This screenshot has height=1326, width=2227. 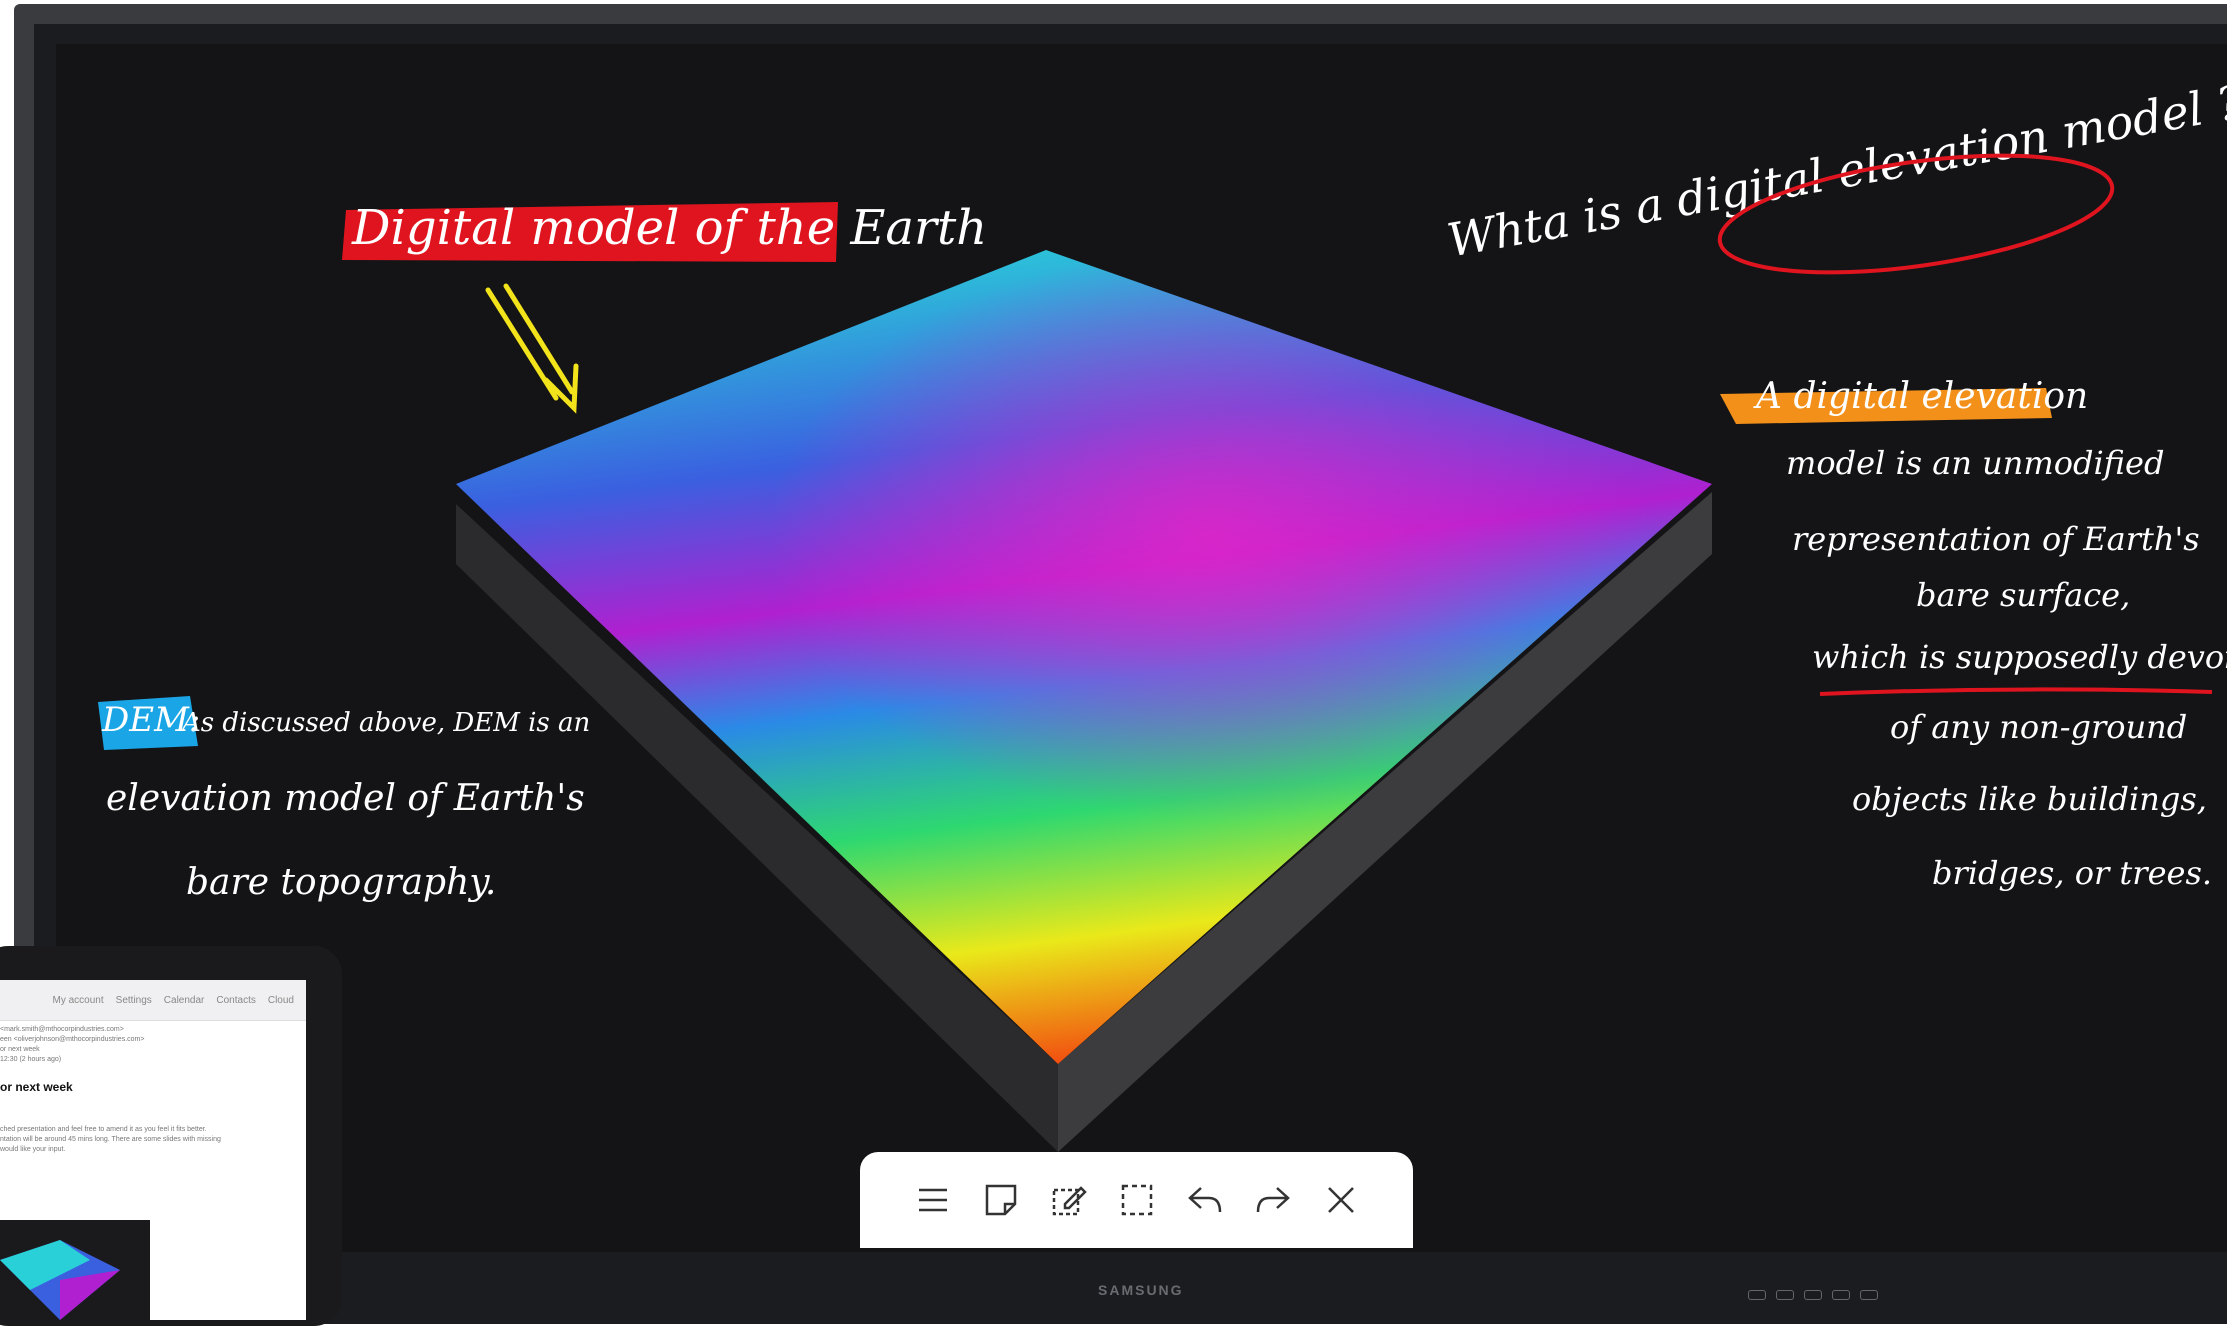 What do you see at coordinates (1916, 214) in the screenshot?
I see `circle-annotation` at bounding box center [1916, 214].